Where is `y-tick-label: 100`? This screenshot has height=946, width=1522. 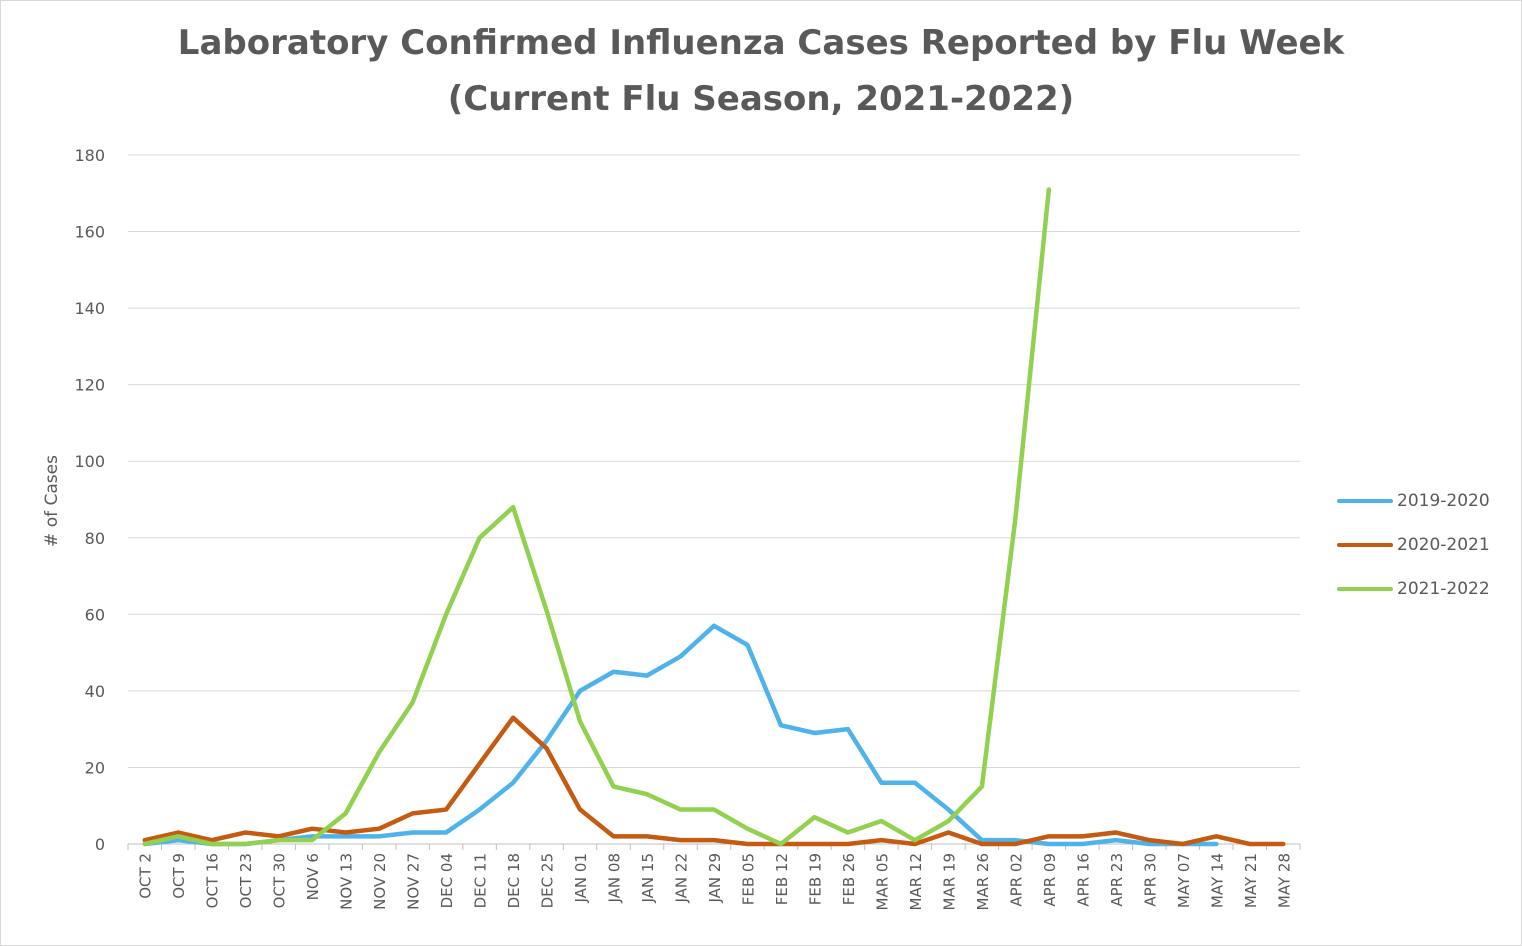
y-tick-label: 100 is located at coordinates (89, 461).